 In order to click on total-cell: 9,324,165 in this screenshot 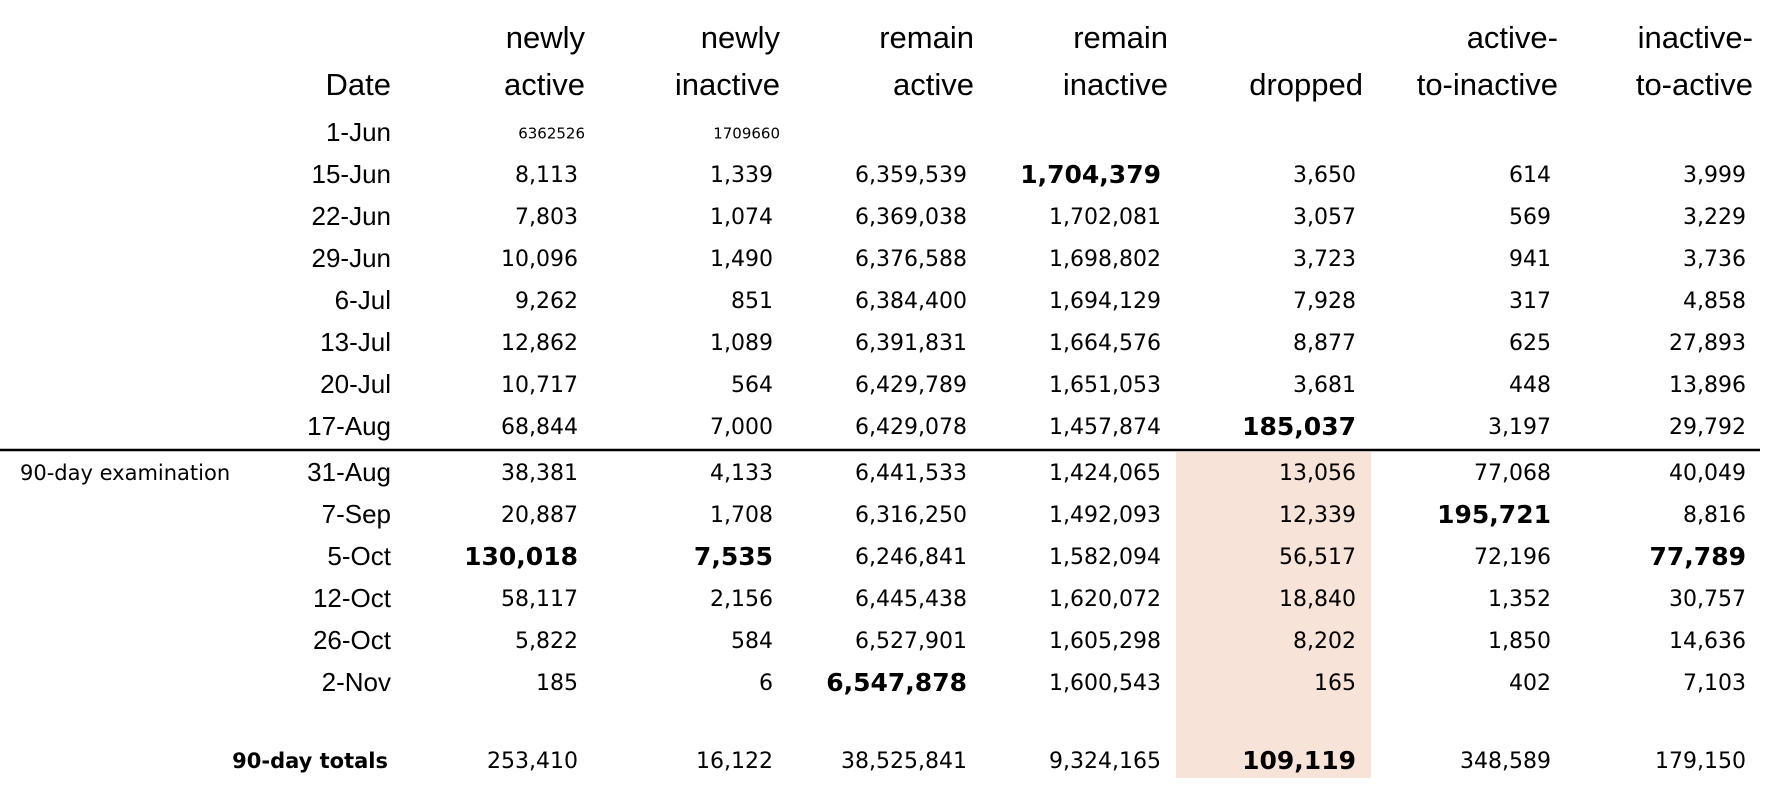, I will do `click(1105, 761)`.